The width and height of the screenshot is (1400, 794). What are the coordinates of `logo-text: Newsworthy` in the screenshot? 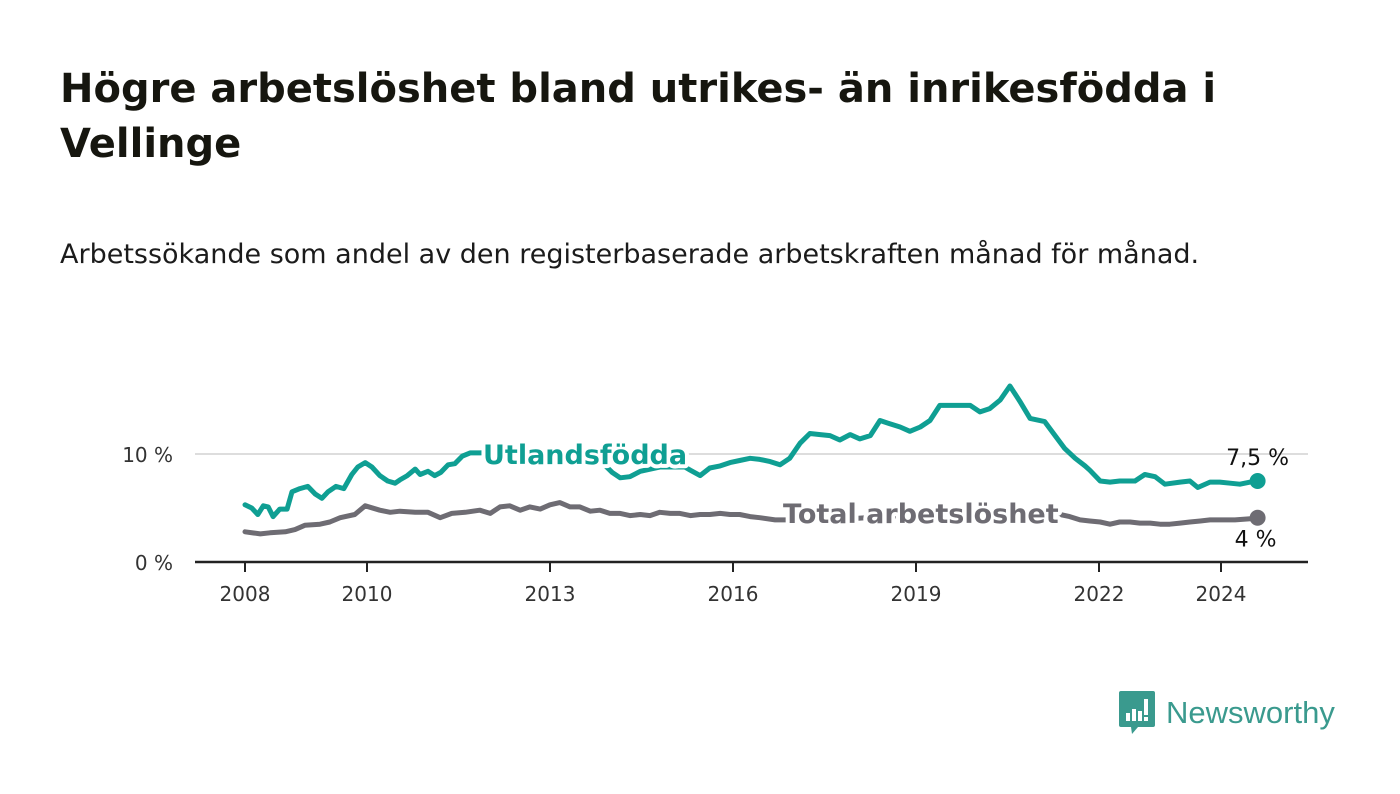 It's located at (1250, 712).